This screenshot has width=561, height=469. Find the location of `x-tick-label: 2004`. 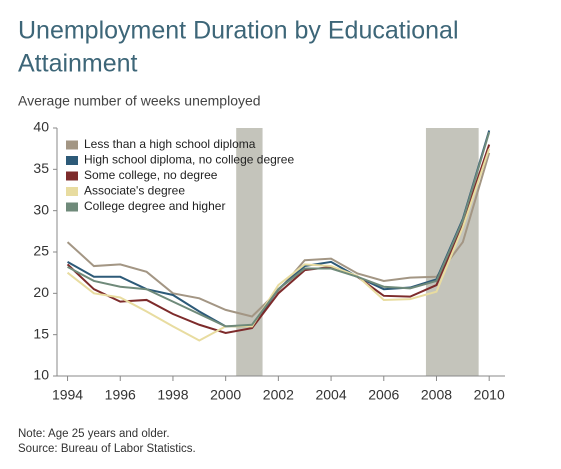

x-tick-label: 2004 is located at coordinates (330, 395).